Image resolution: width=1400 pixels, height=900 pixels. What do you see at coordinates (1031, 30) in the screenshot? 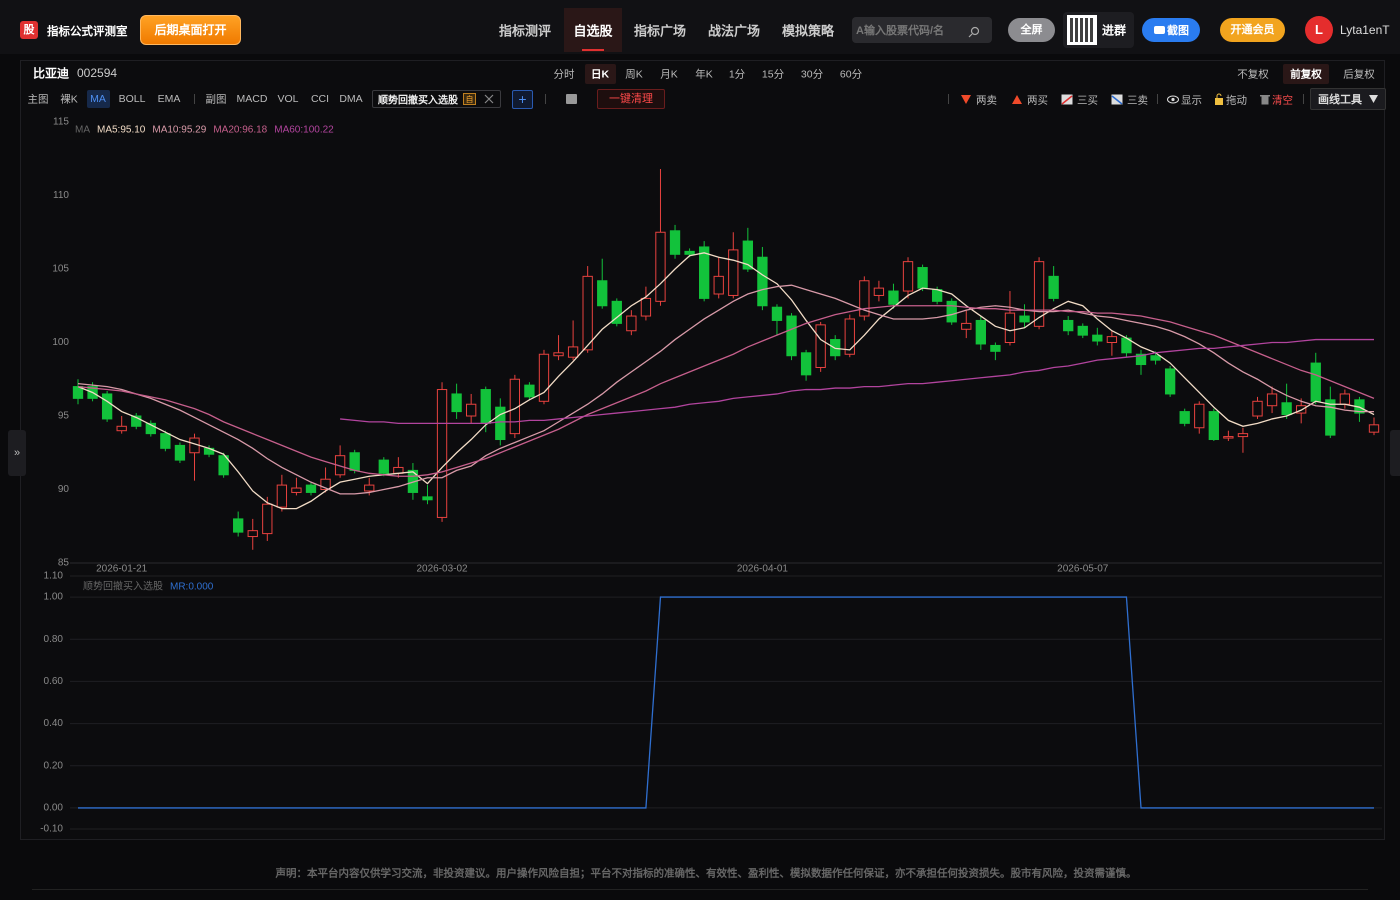
I see `fullscreen-button: 全屏` at bounding box center [1031, 30].